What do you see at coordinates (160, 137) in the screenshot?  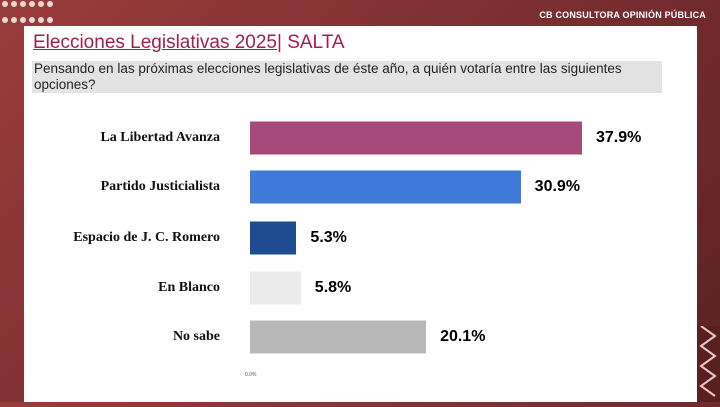 I see `category-label: La Libertad Avanza` at bounding box center [160, 137].